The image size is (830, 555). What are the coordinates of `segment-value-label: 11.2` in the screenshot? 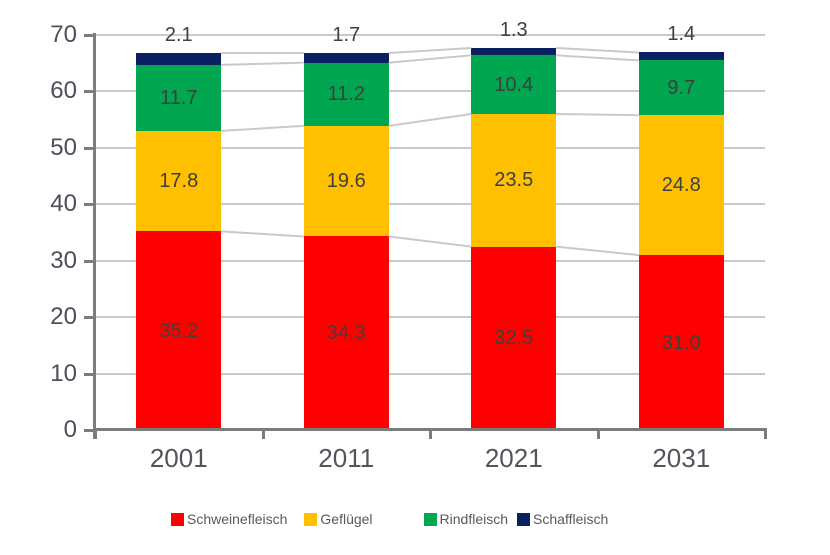 It's located at (346, 94).